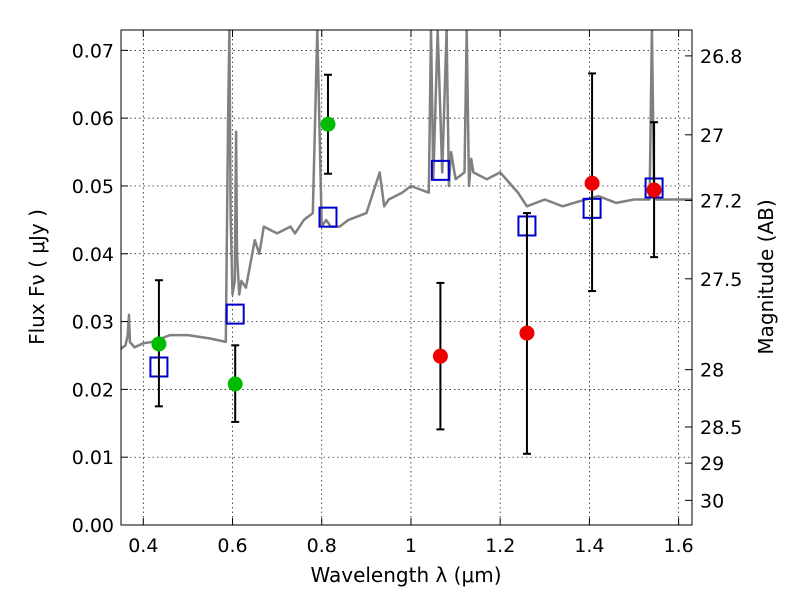 Image resolution: width=800 pixels, height=600 pixels. I want to click on x-axis-label: Wavelength λ (μm), so click(405, 575).